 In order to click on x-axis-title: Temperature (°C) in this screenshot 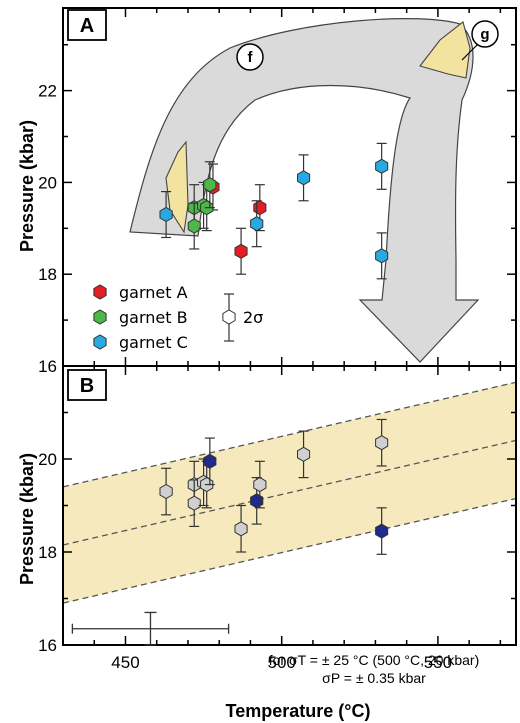, I will do `click(298, 711)`.